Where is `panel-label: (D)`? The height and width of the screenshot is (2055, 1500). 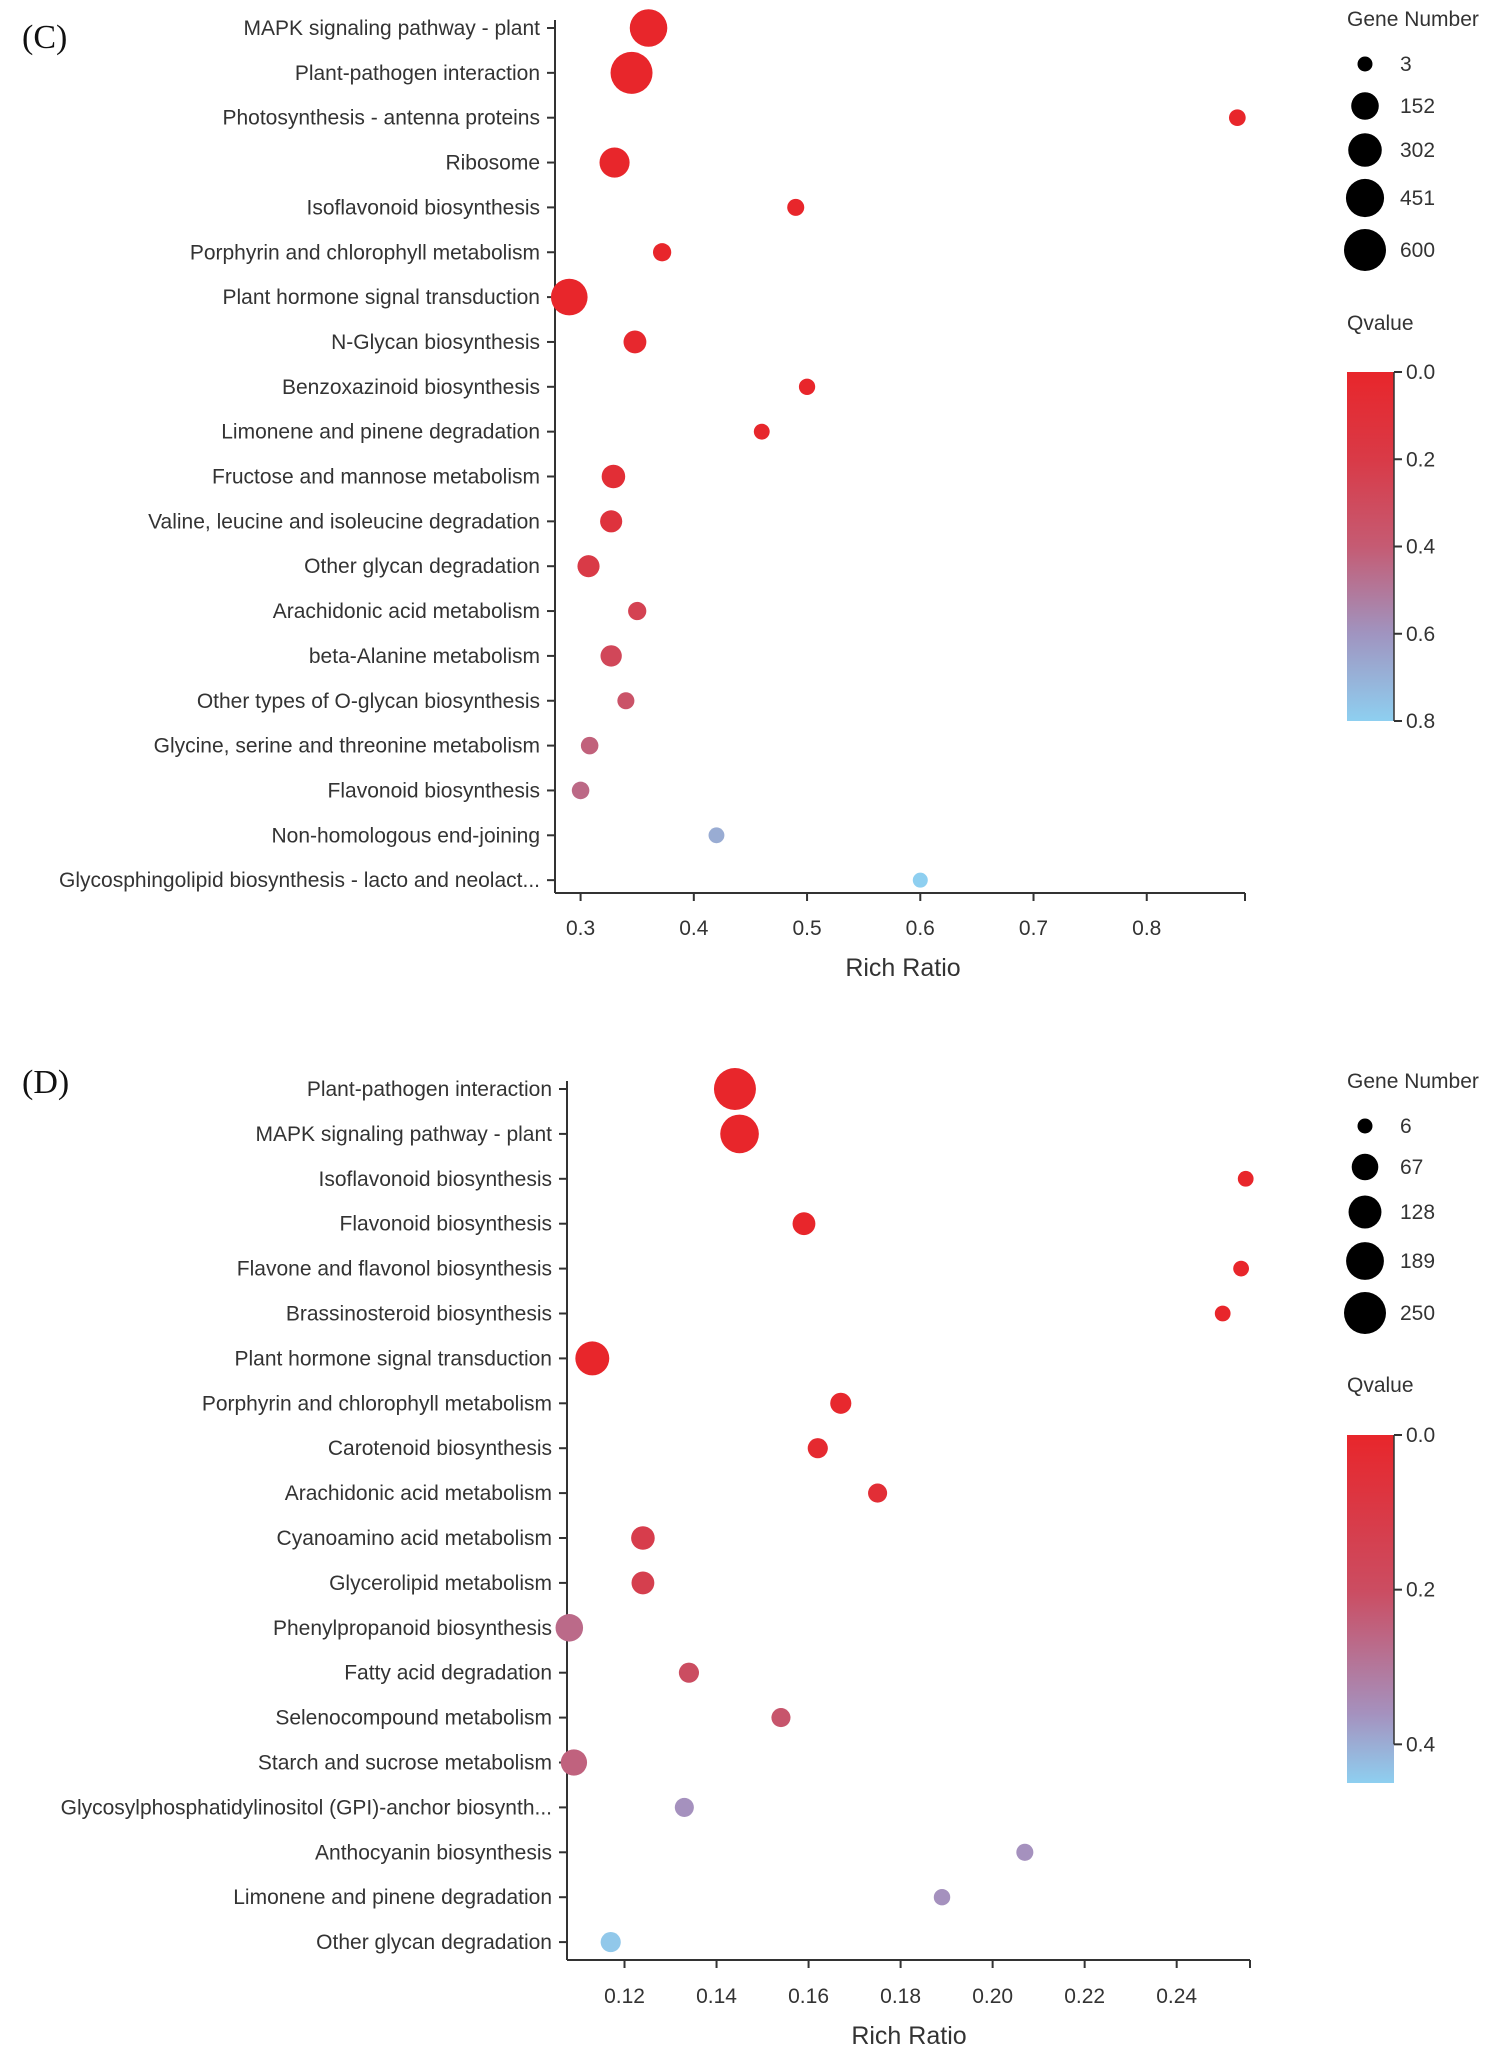
panel-label: (D) is located at coordinates (45, 1082).